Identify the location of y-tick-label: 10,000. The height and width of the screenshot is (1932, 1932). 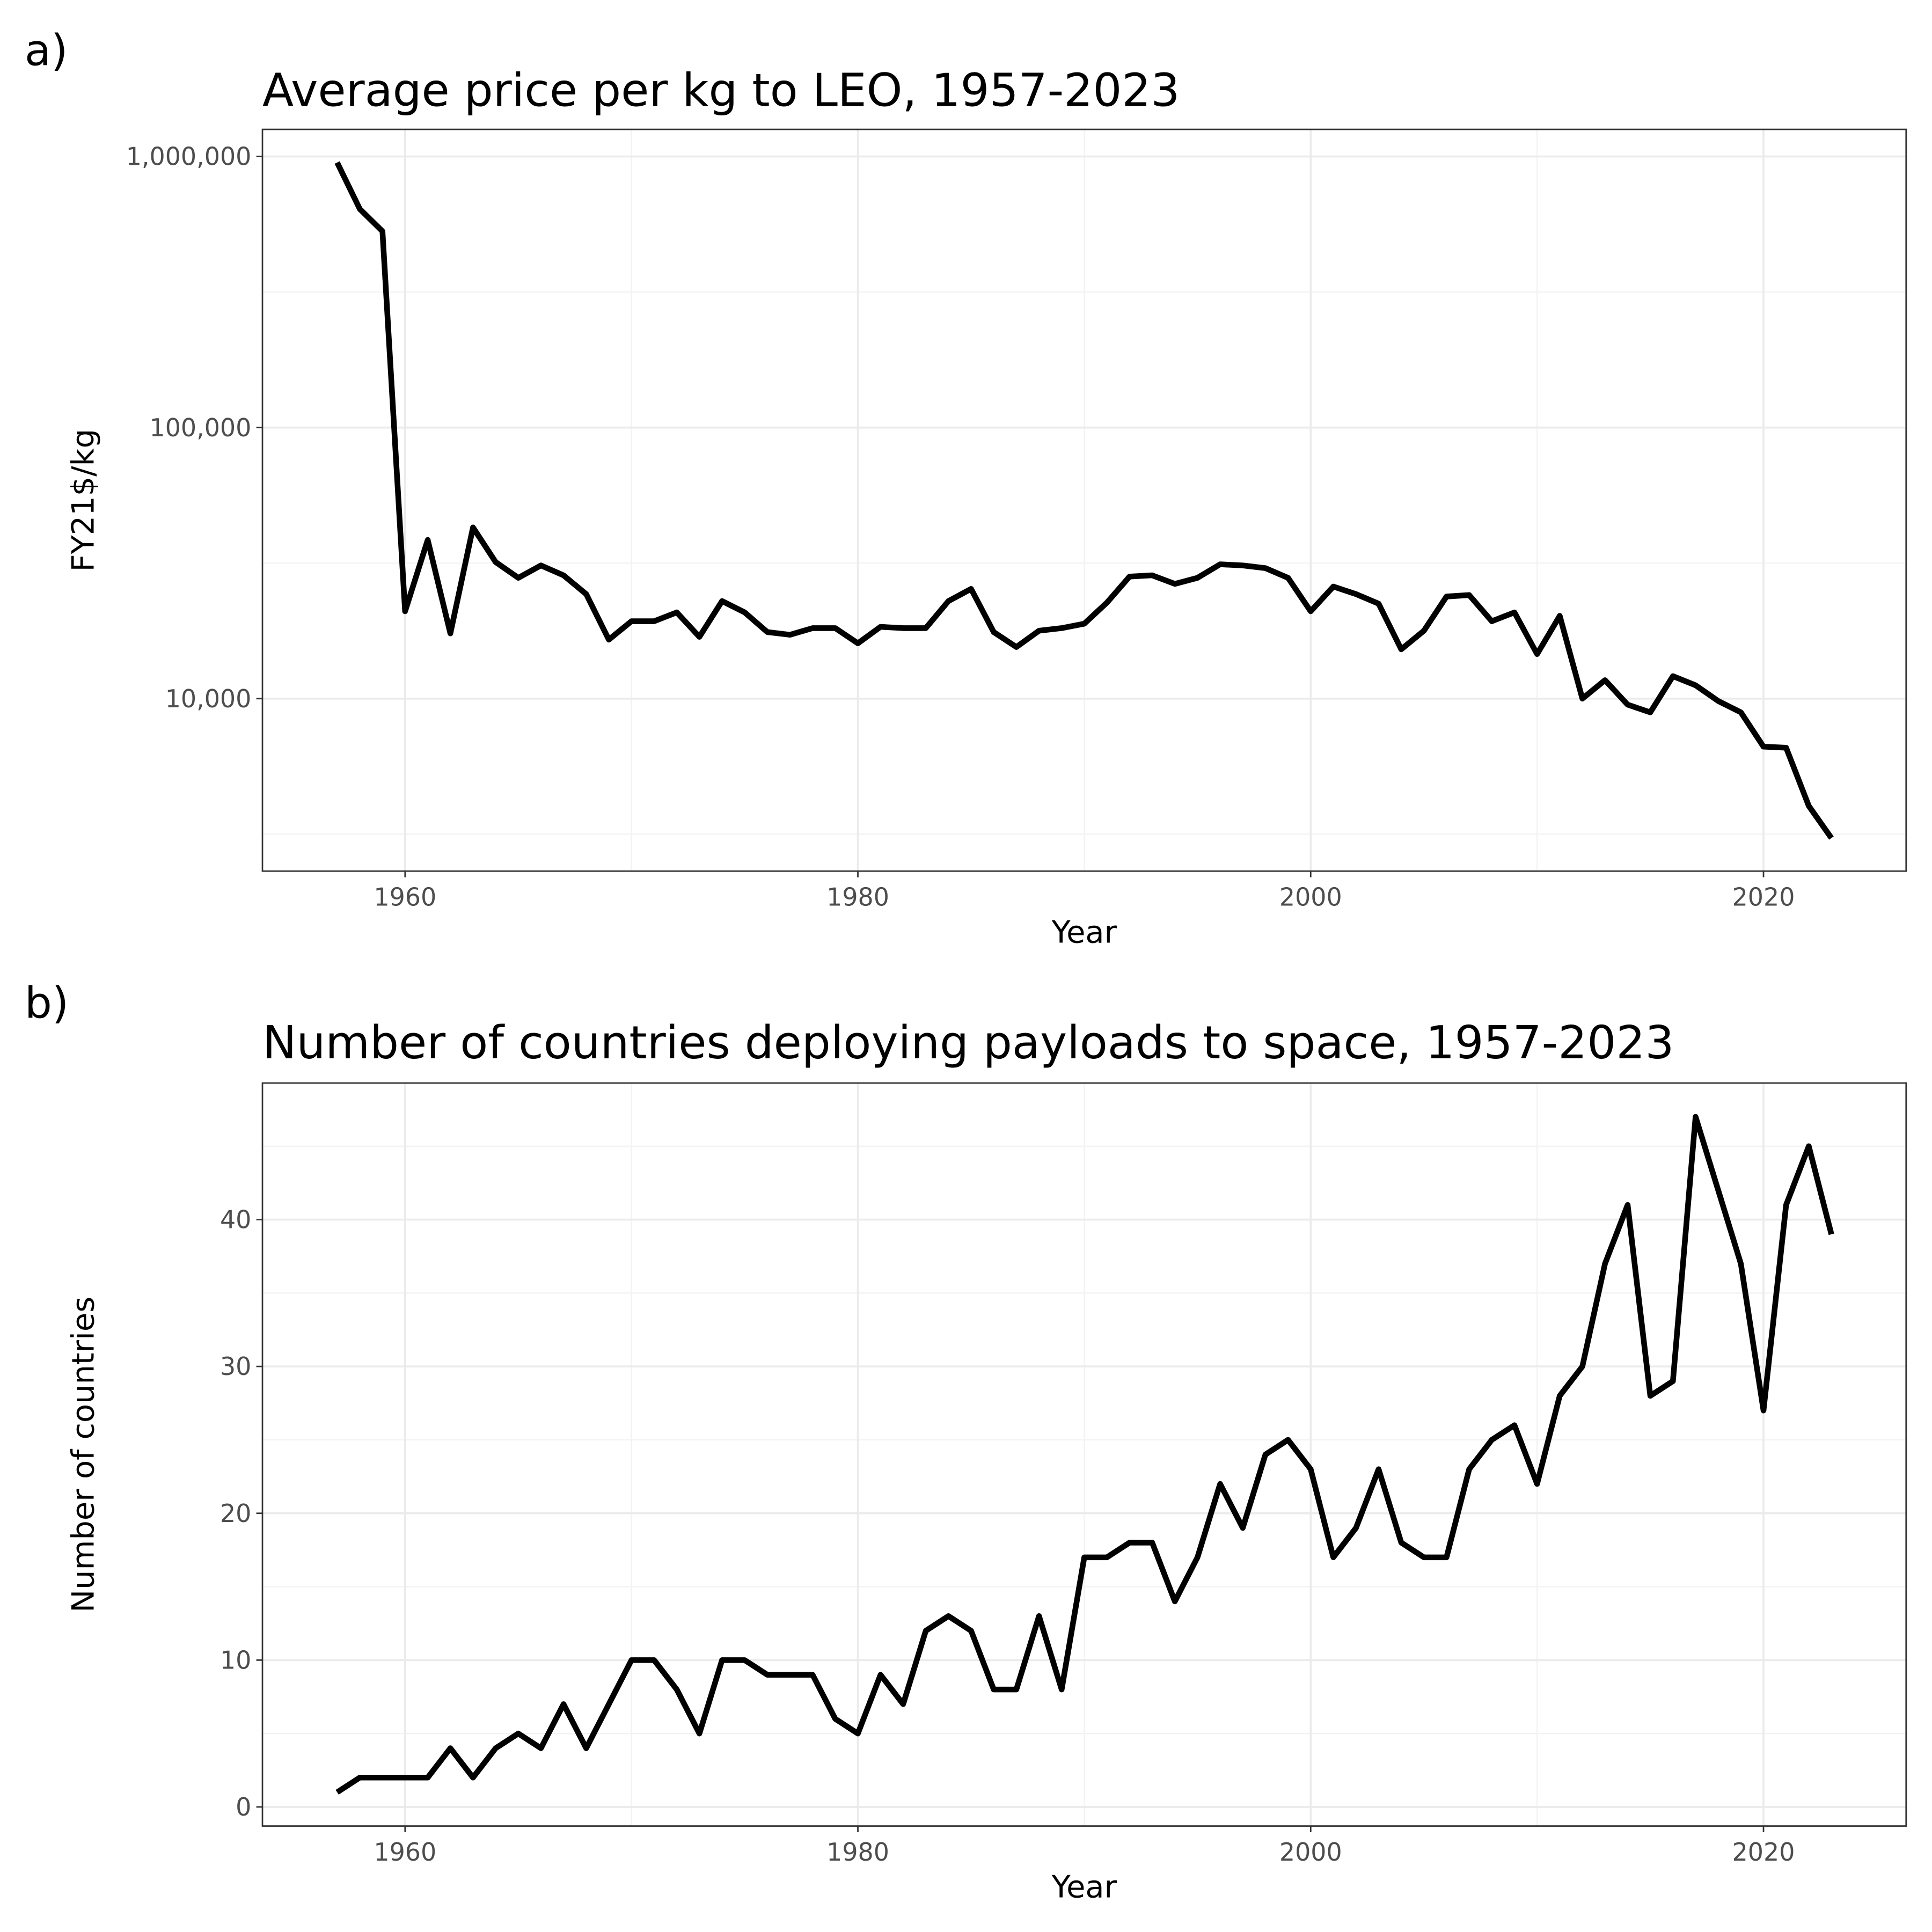
(208, 698).